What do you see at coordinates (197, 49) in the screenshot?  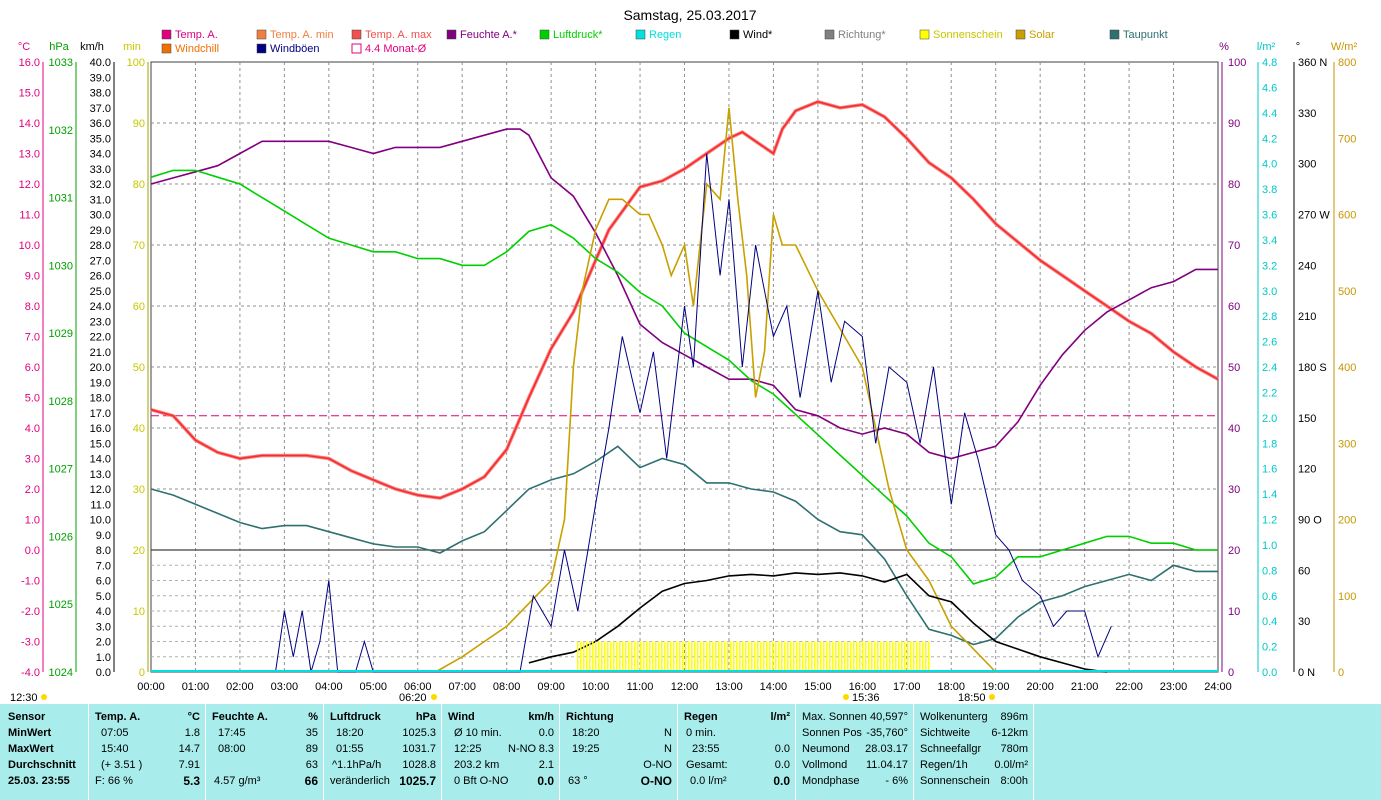 I see `legend-label: Windchill` at bounding box center [197, 49].